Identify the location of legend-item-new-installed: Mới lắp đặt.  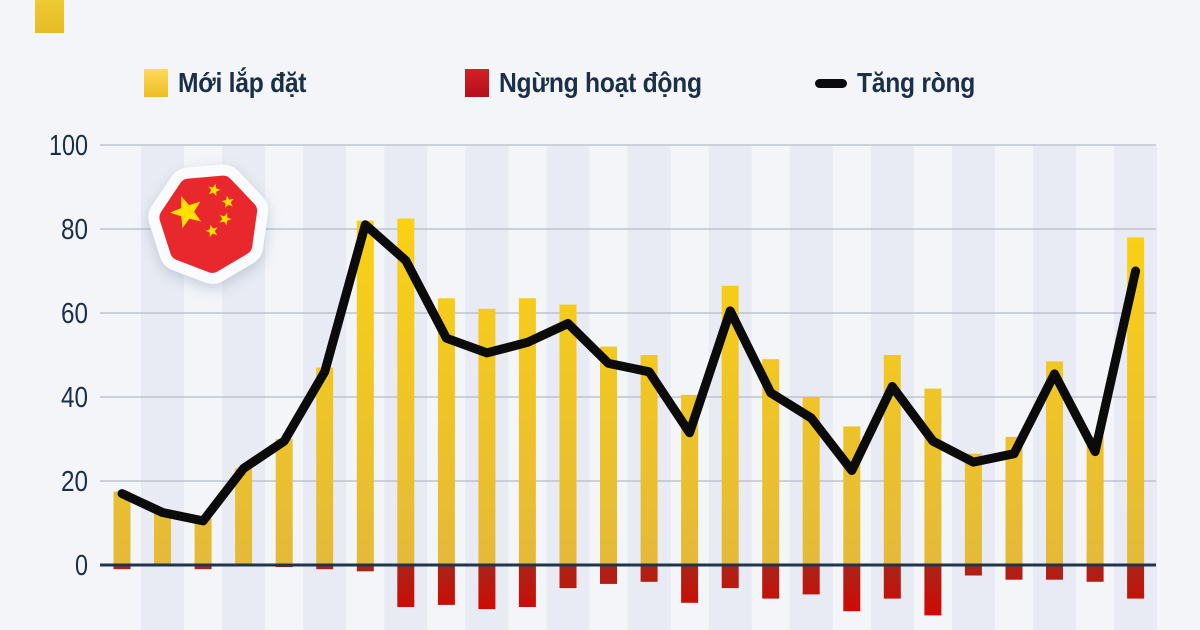
(234, 83).